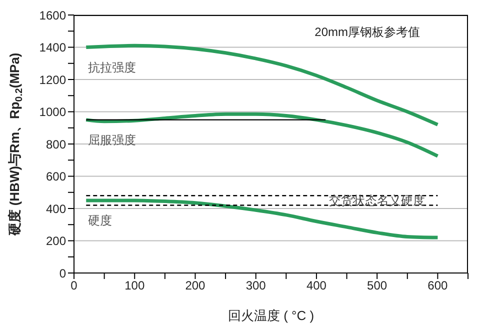 The width and height of the screenshot is (480, 326). Describe the element at coordinates (52, 79) in the screenshot. I see `y-tick-label: 1200` at that location.